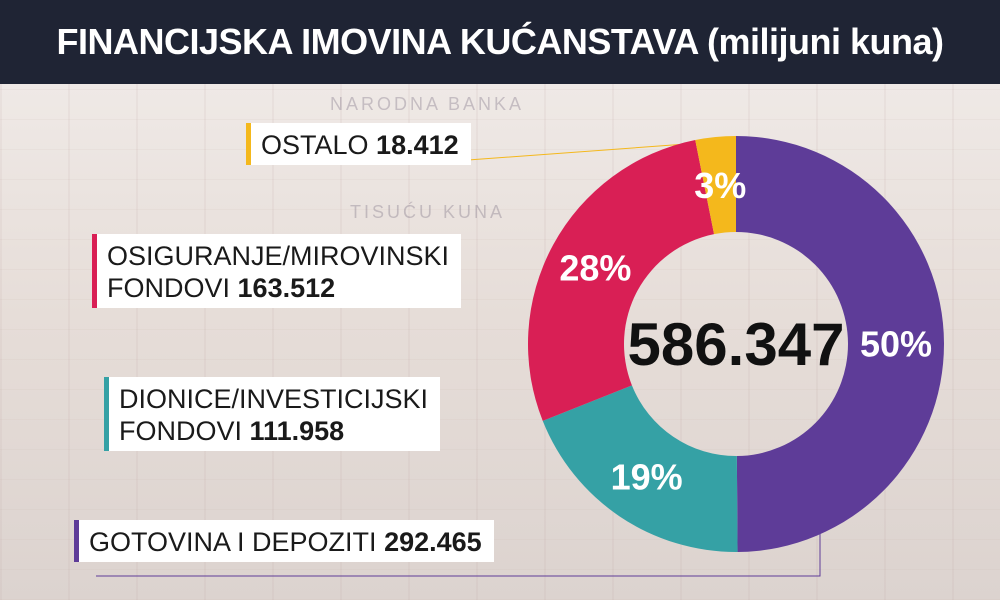  I want to click on legend-name: GOTOVINA I DEPOZITI, so click(233, 542).